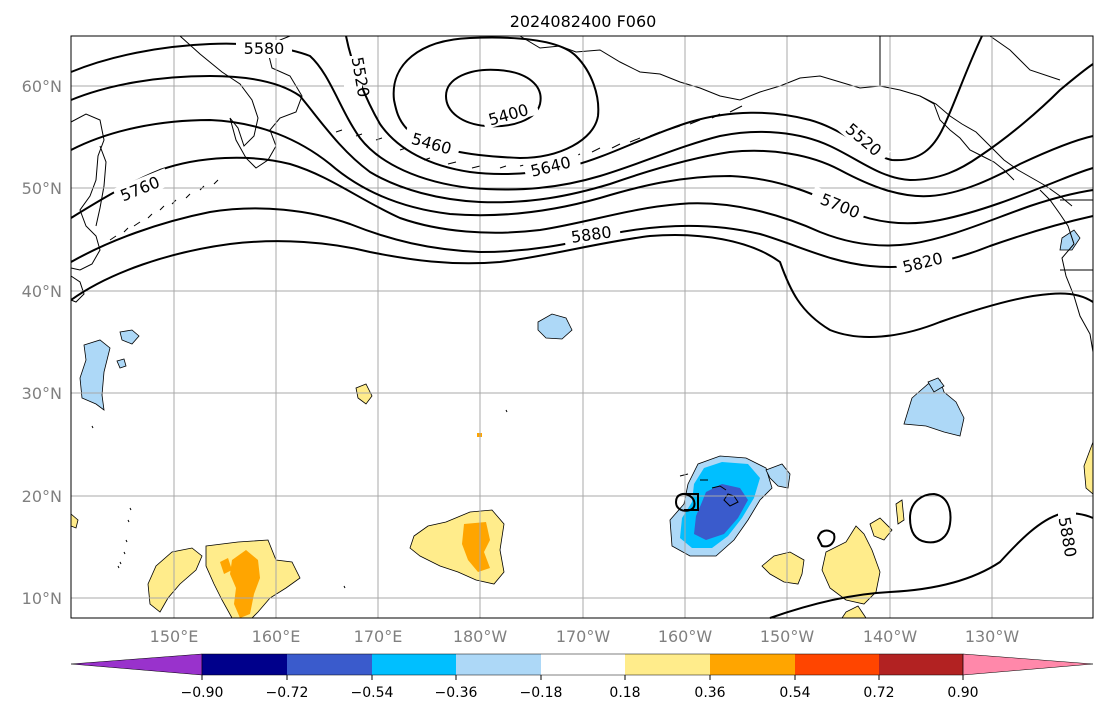 This screenshot has height=712, width=1105. I want to click on colorbar-tick-neg018: −0.18, so click(541, 693).